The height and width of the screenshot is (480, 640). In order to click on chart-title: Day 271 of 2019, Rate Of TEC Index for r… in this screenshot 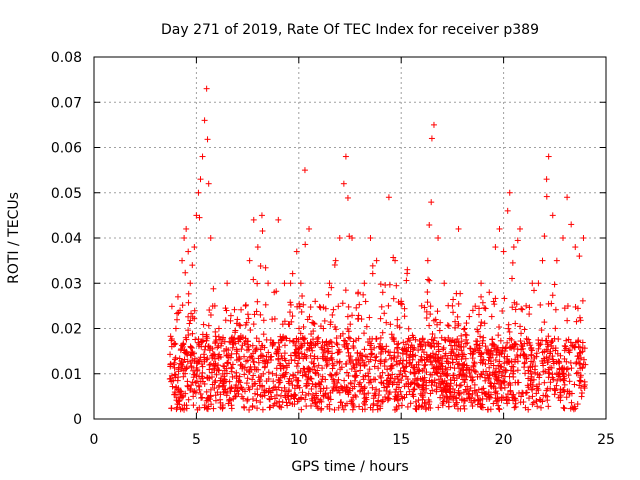, I will do `click(350, 30)`.